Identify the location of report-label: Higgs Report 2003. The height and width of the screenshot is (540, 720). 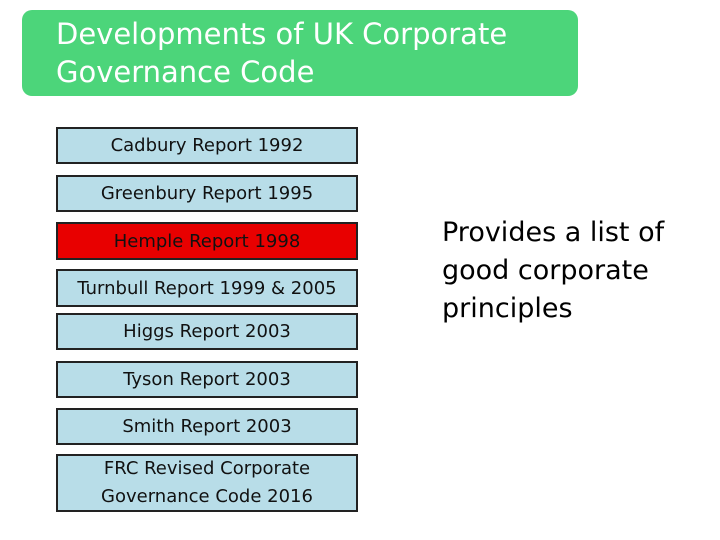
(207, 331).